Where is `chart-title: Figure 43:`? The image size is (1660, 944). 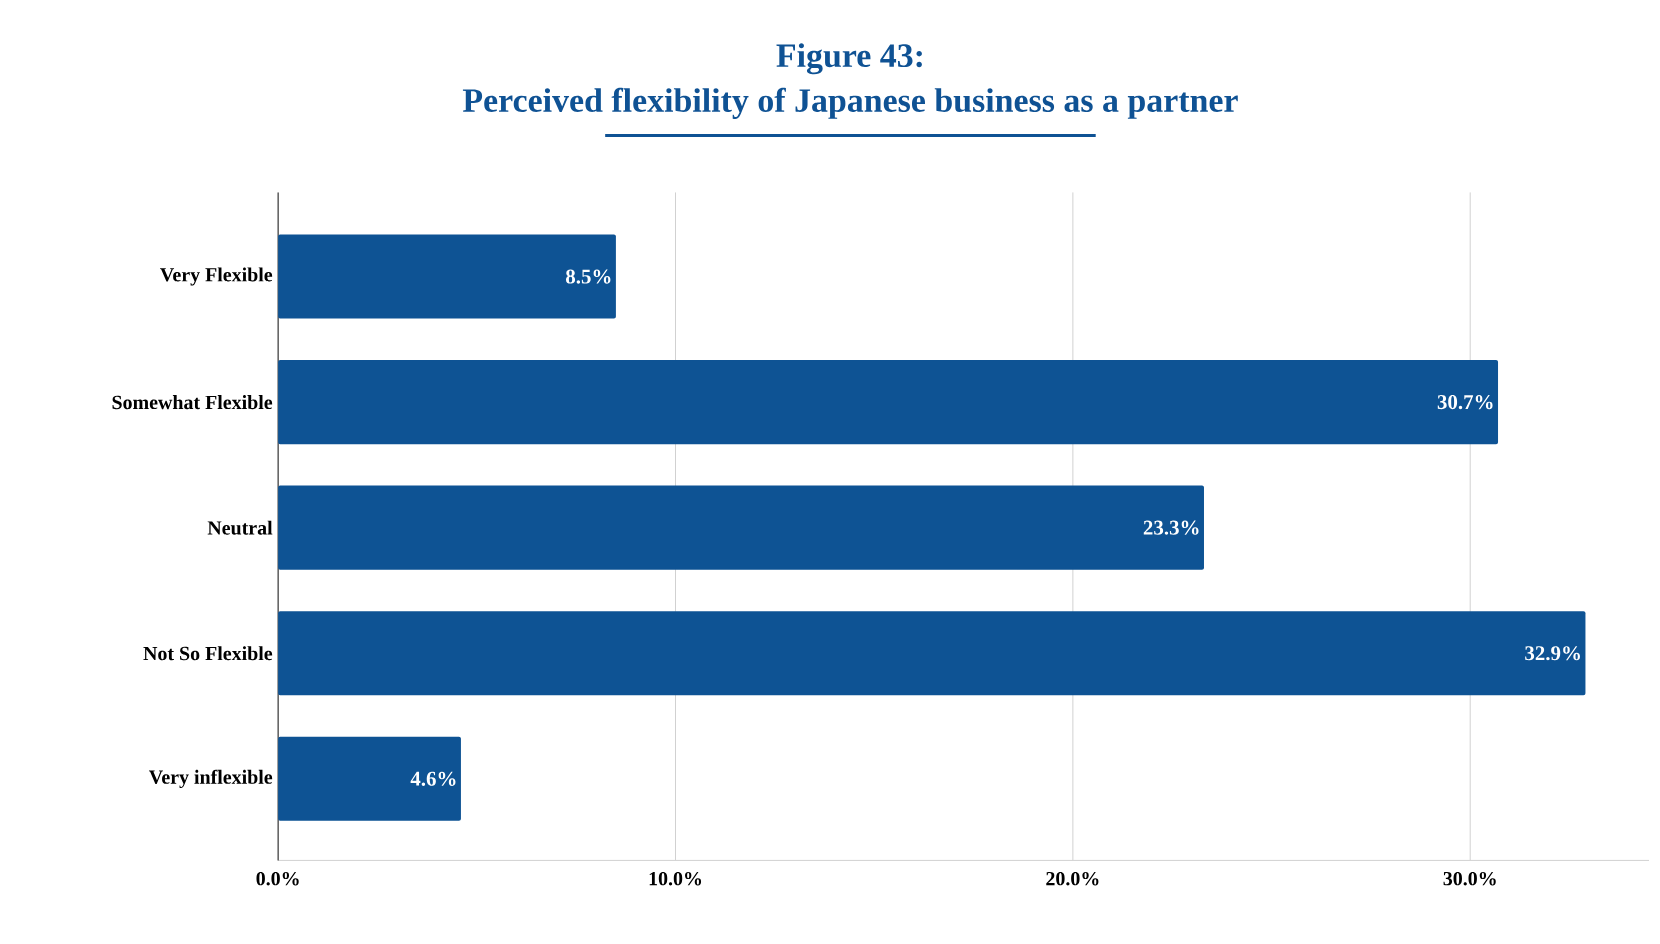
chart-title: Figure 43: is located at coordinates (849, 59).